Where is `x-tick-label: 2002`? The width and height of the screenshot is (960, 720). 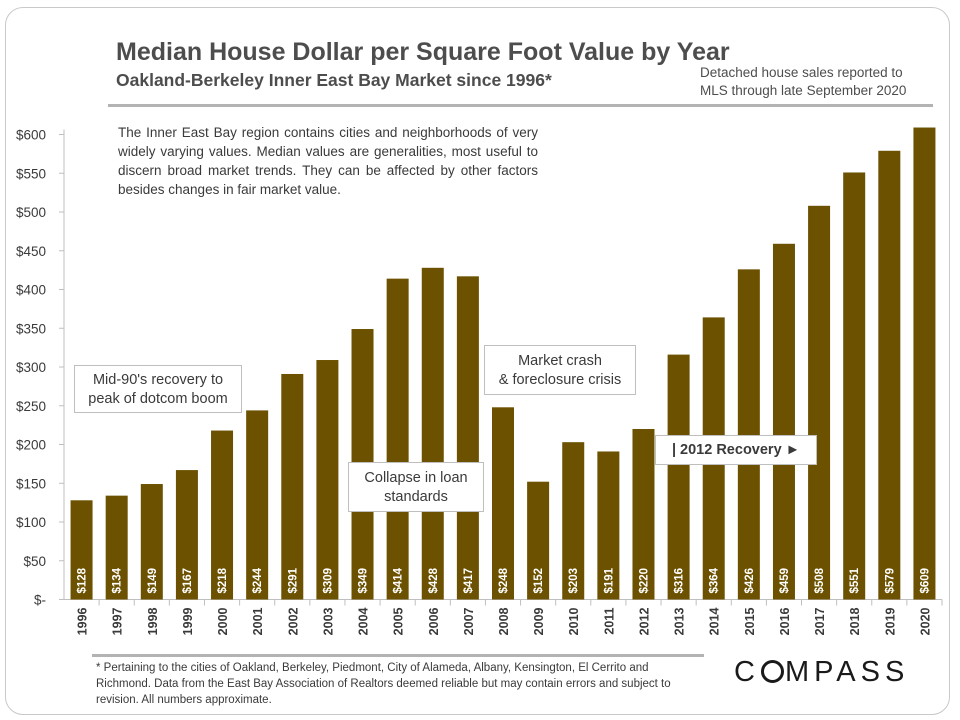 x-tick-label: 2002 is located at coordinates (293, 621).